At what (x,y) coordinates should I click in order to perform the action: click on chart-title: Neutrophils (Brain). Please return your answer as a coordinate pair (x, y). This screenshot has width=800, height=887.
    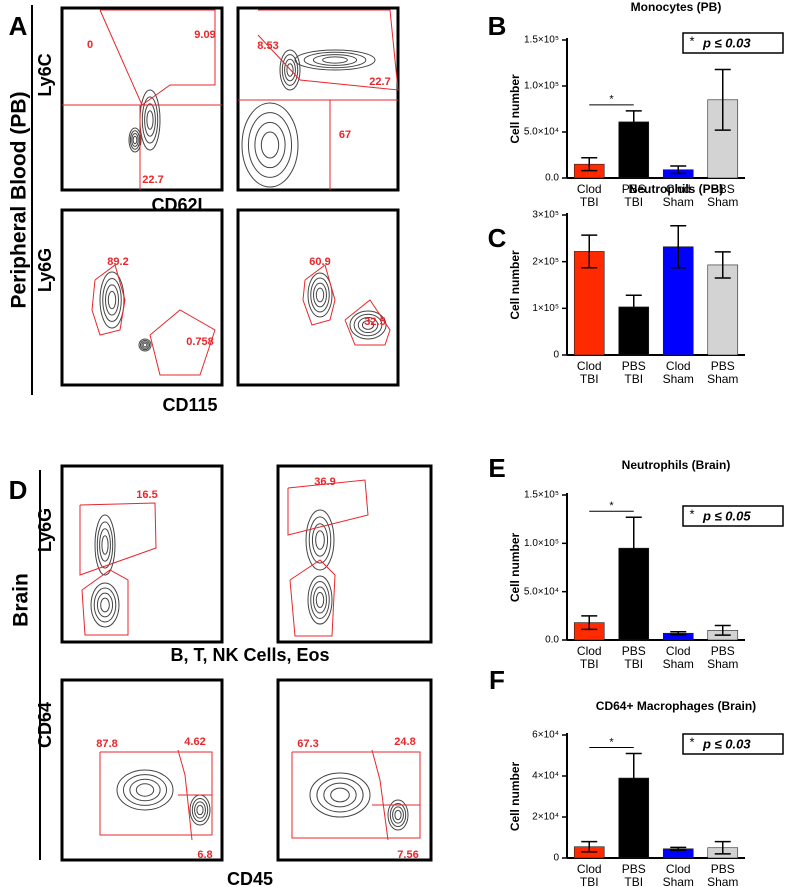
    Looking at the image, I should click on (676, 465).